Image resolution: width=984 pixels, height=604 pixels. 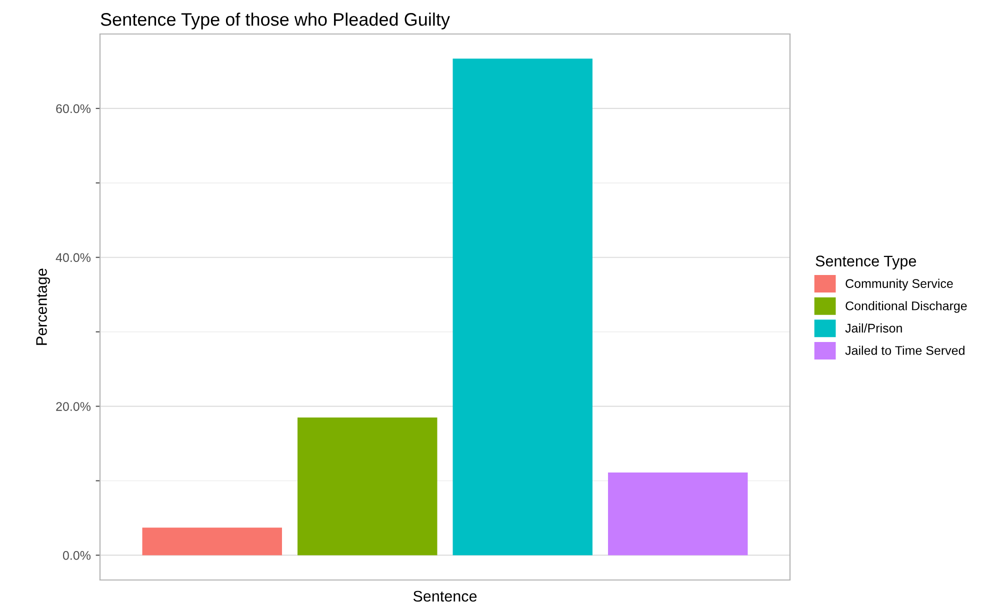 What do you see at coordinates (445, 596) in the screenshot?
I see `x-axis-title: Sentence` at bounding box center [445, 596].